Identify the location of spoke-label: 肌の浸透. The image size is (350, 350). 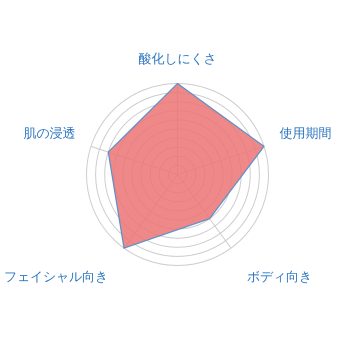
(49, 134).